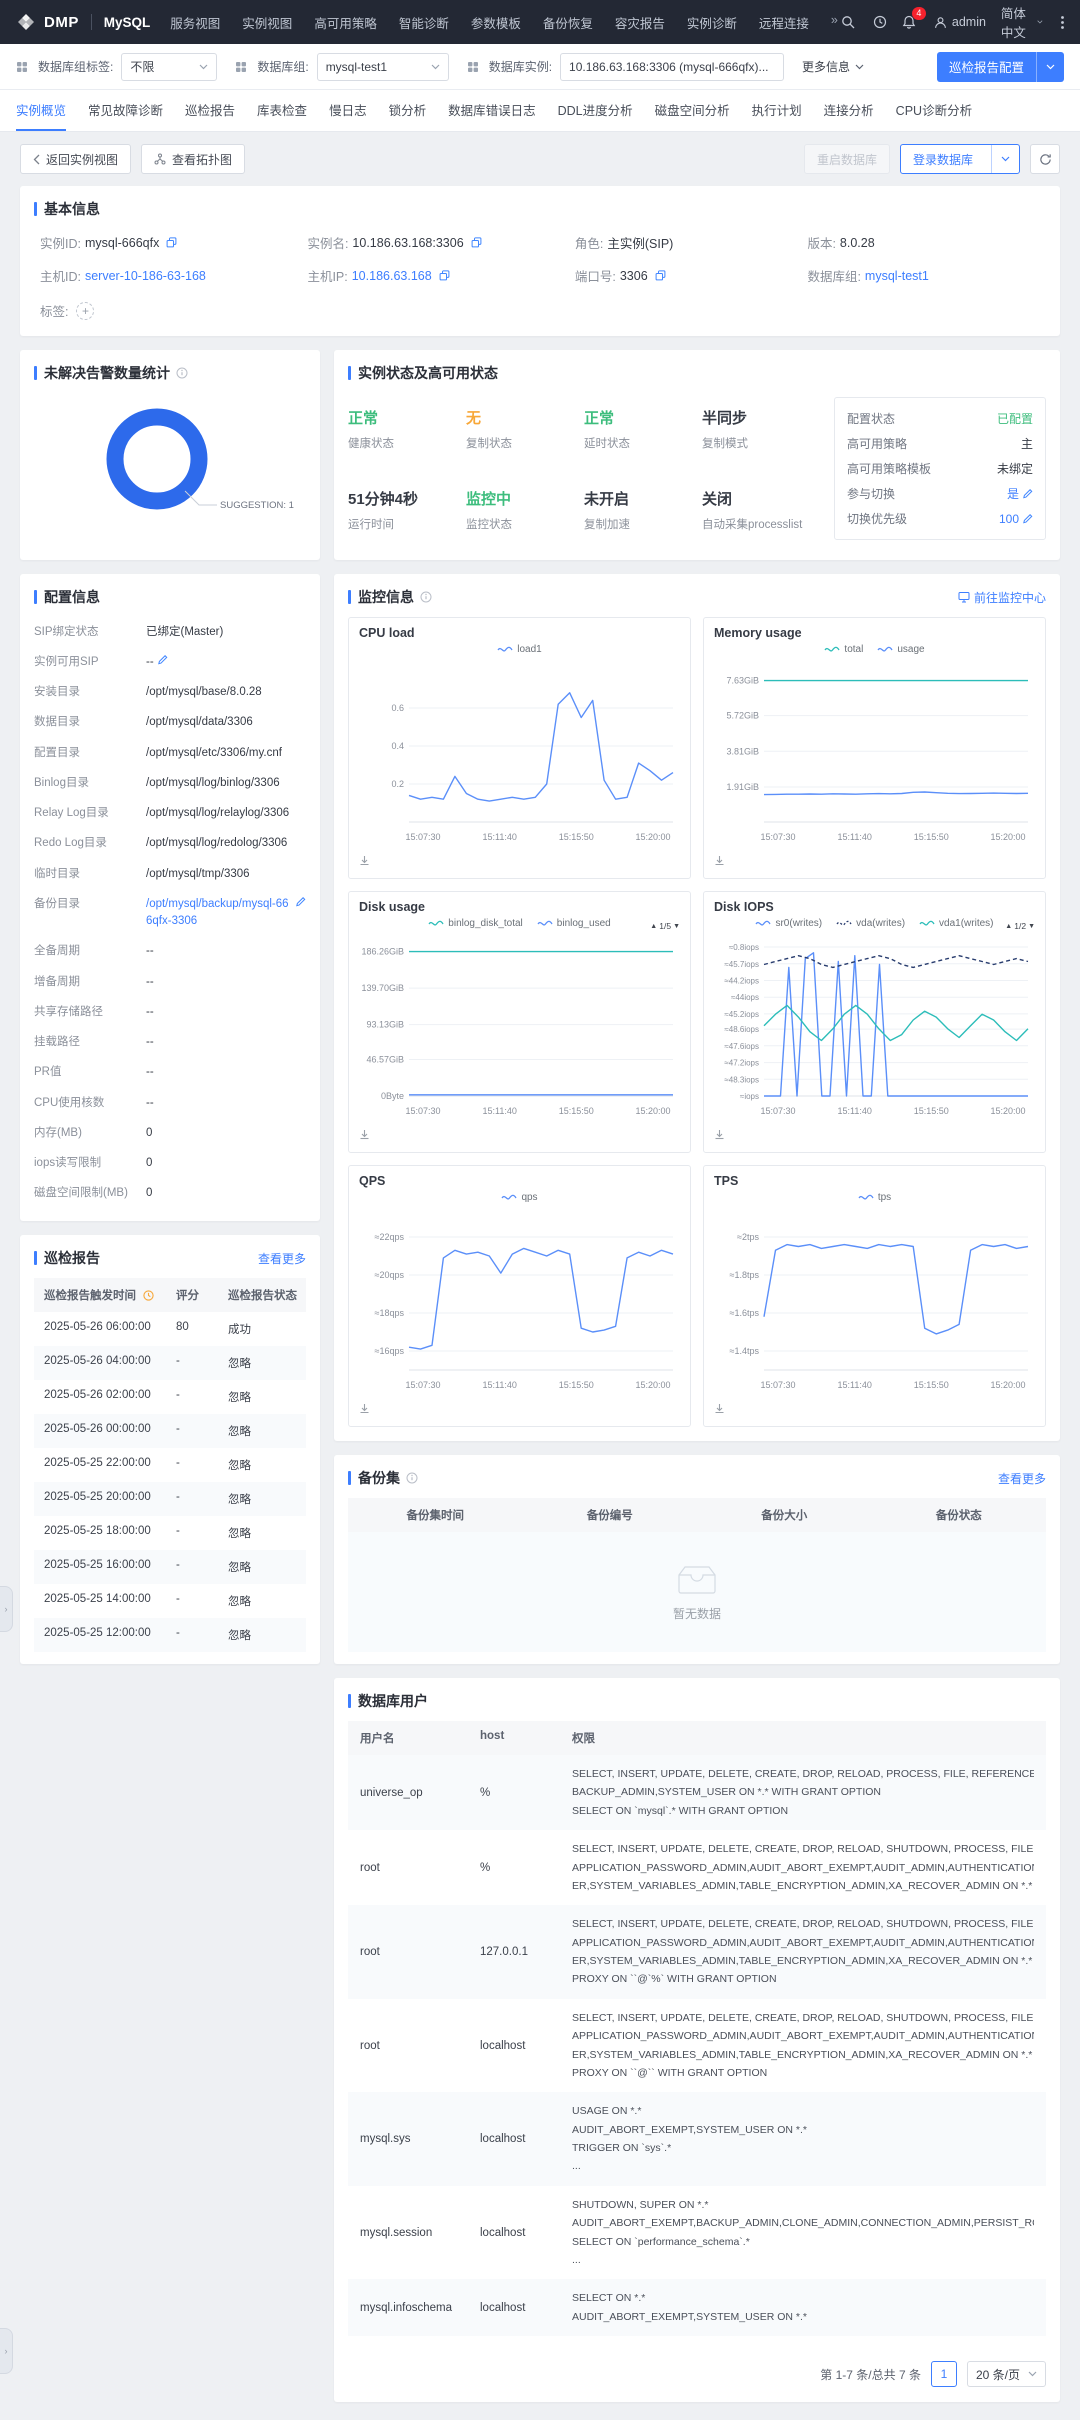 The width and height of the screenshot is (1080, 2420). What do you see at coordinates (956, 923) in the screenshot?
I see `legend-vda1(writes): vda1(writes)` at bounding box center [956, 923].